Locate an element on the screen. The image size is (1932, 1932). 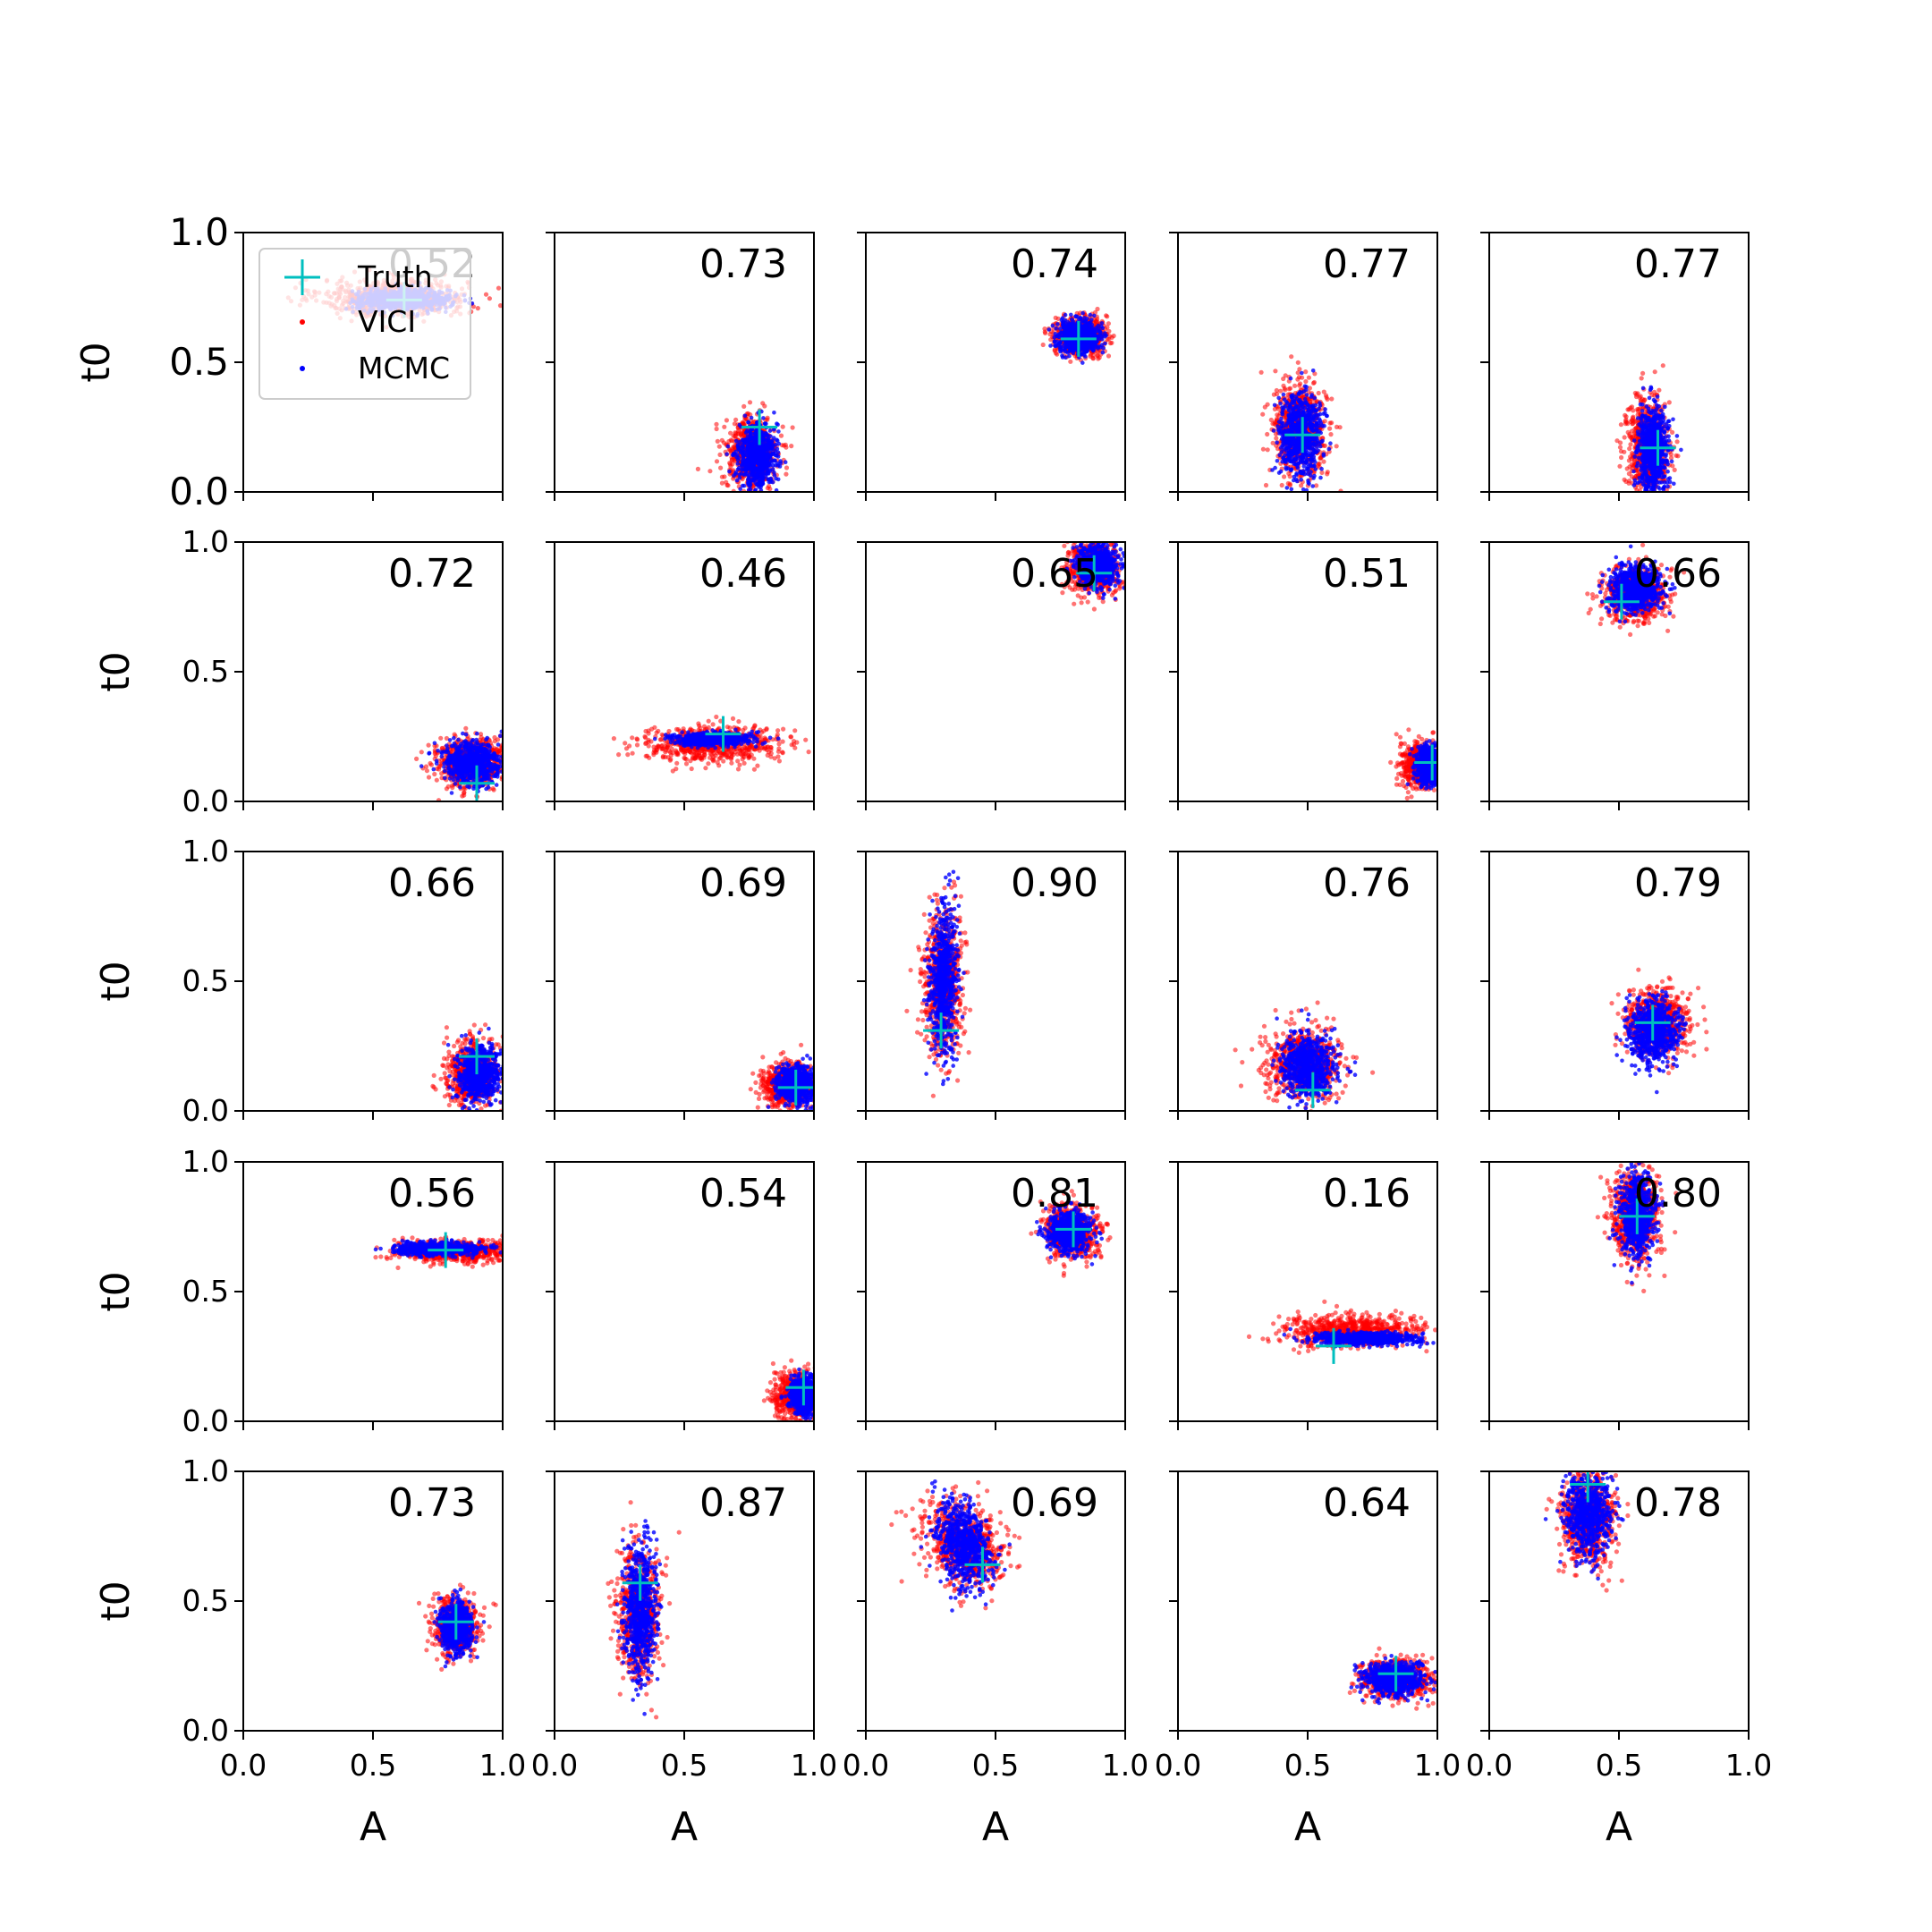
y-axis-label: t0 is located at coordinates (96, 362).